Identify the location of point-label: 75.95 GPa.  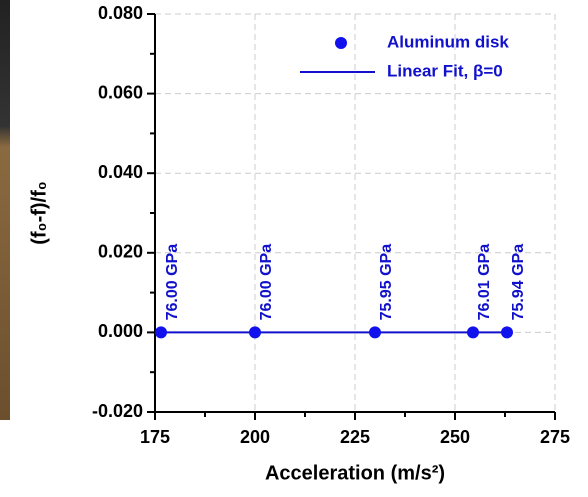
(386, 282).